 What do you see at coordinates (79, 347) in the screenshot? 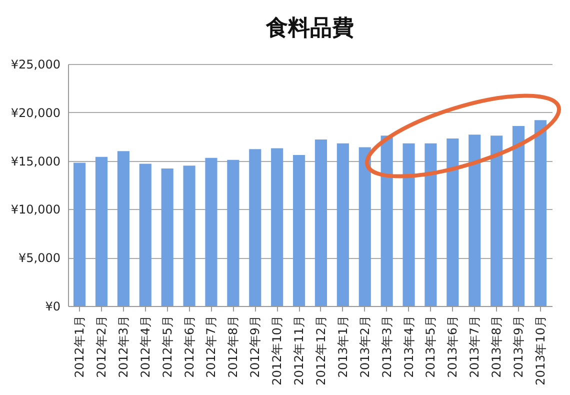
I see `x-tick-label: 2012年1月` at bounding box center [79, 347].